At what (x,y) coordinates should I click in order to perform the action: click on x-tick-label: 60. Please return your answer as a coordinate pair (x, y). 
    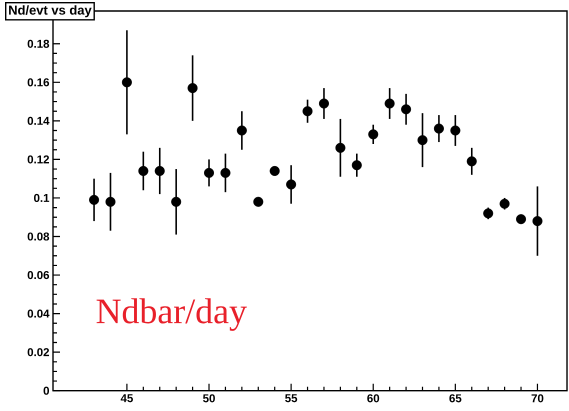
    Looking at the image, I should click on (373, 398).